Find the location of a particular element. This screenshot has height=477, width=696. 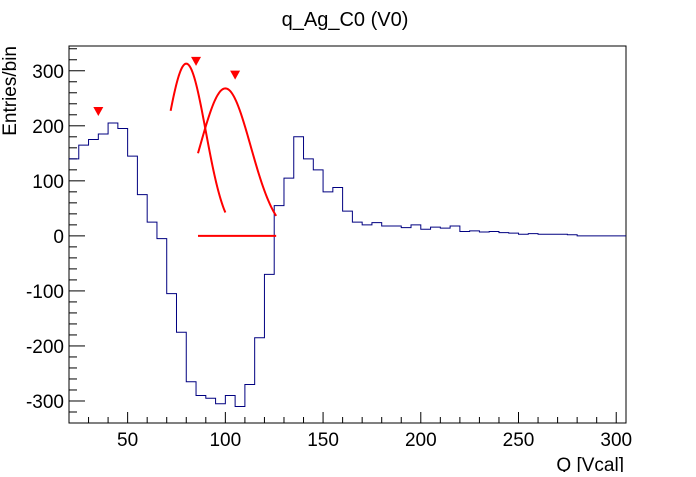

x-tick-label: 200 is located at coordinates (421, 440).